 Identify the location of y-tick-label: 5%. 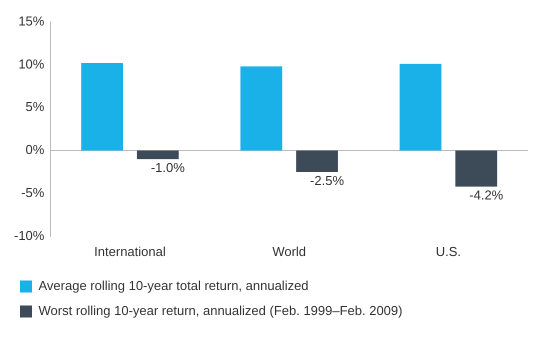
(35, 106).